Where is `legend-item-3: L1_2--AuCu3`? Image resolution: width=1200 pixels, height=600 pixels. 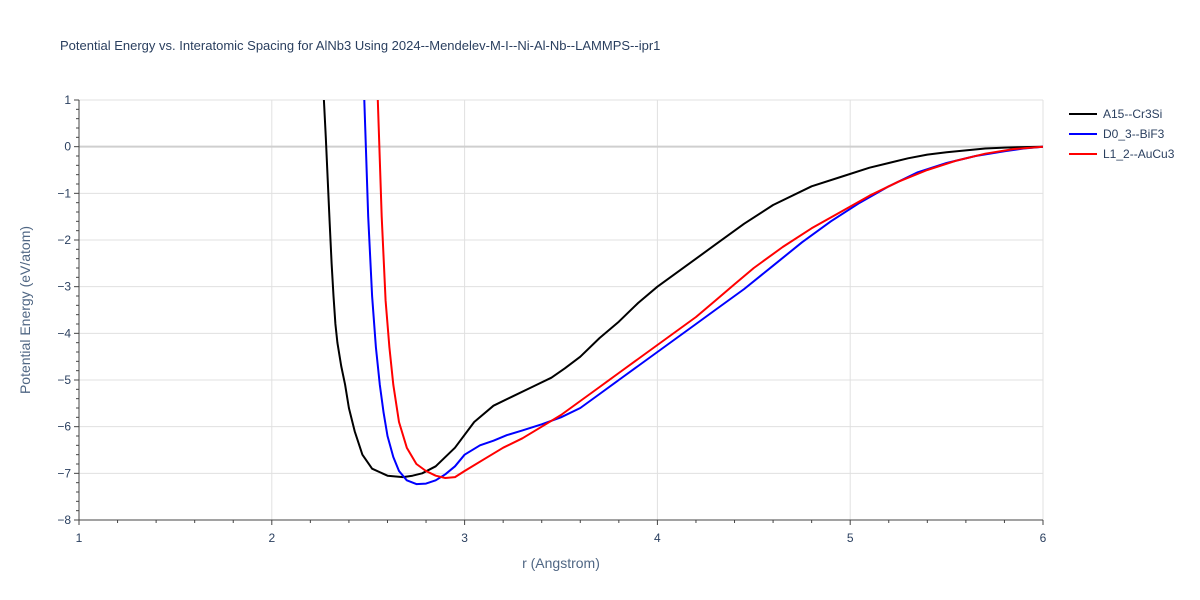
legend-item-3: L1_2--AuCu3 is located at coordinates (1122, 154).